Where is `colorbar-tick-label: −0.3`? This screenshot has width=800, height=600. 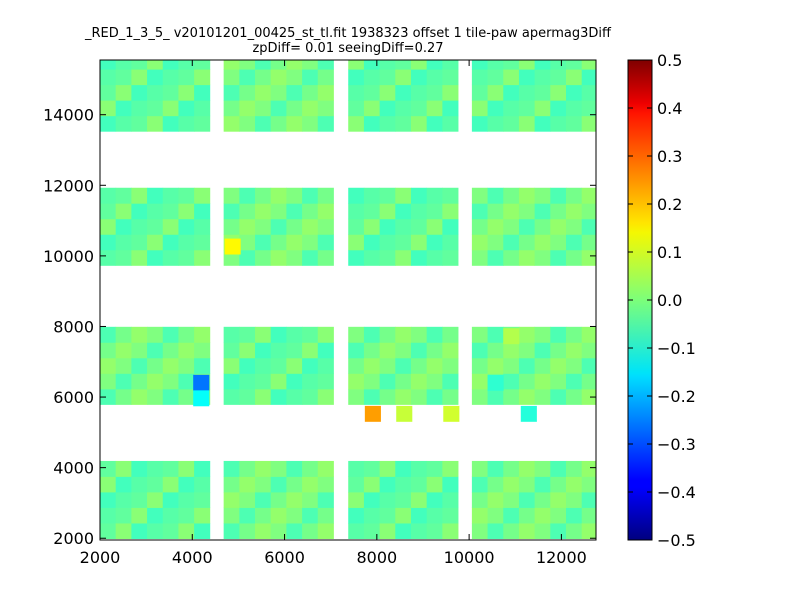 colorbar-tick-label: −0.3 is located at coordinates (676, 444).